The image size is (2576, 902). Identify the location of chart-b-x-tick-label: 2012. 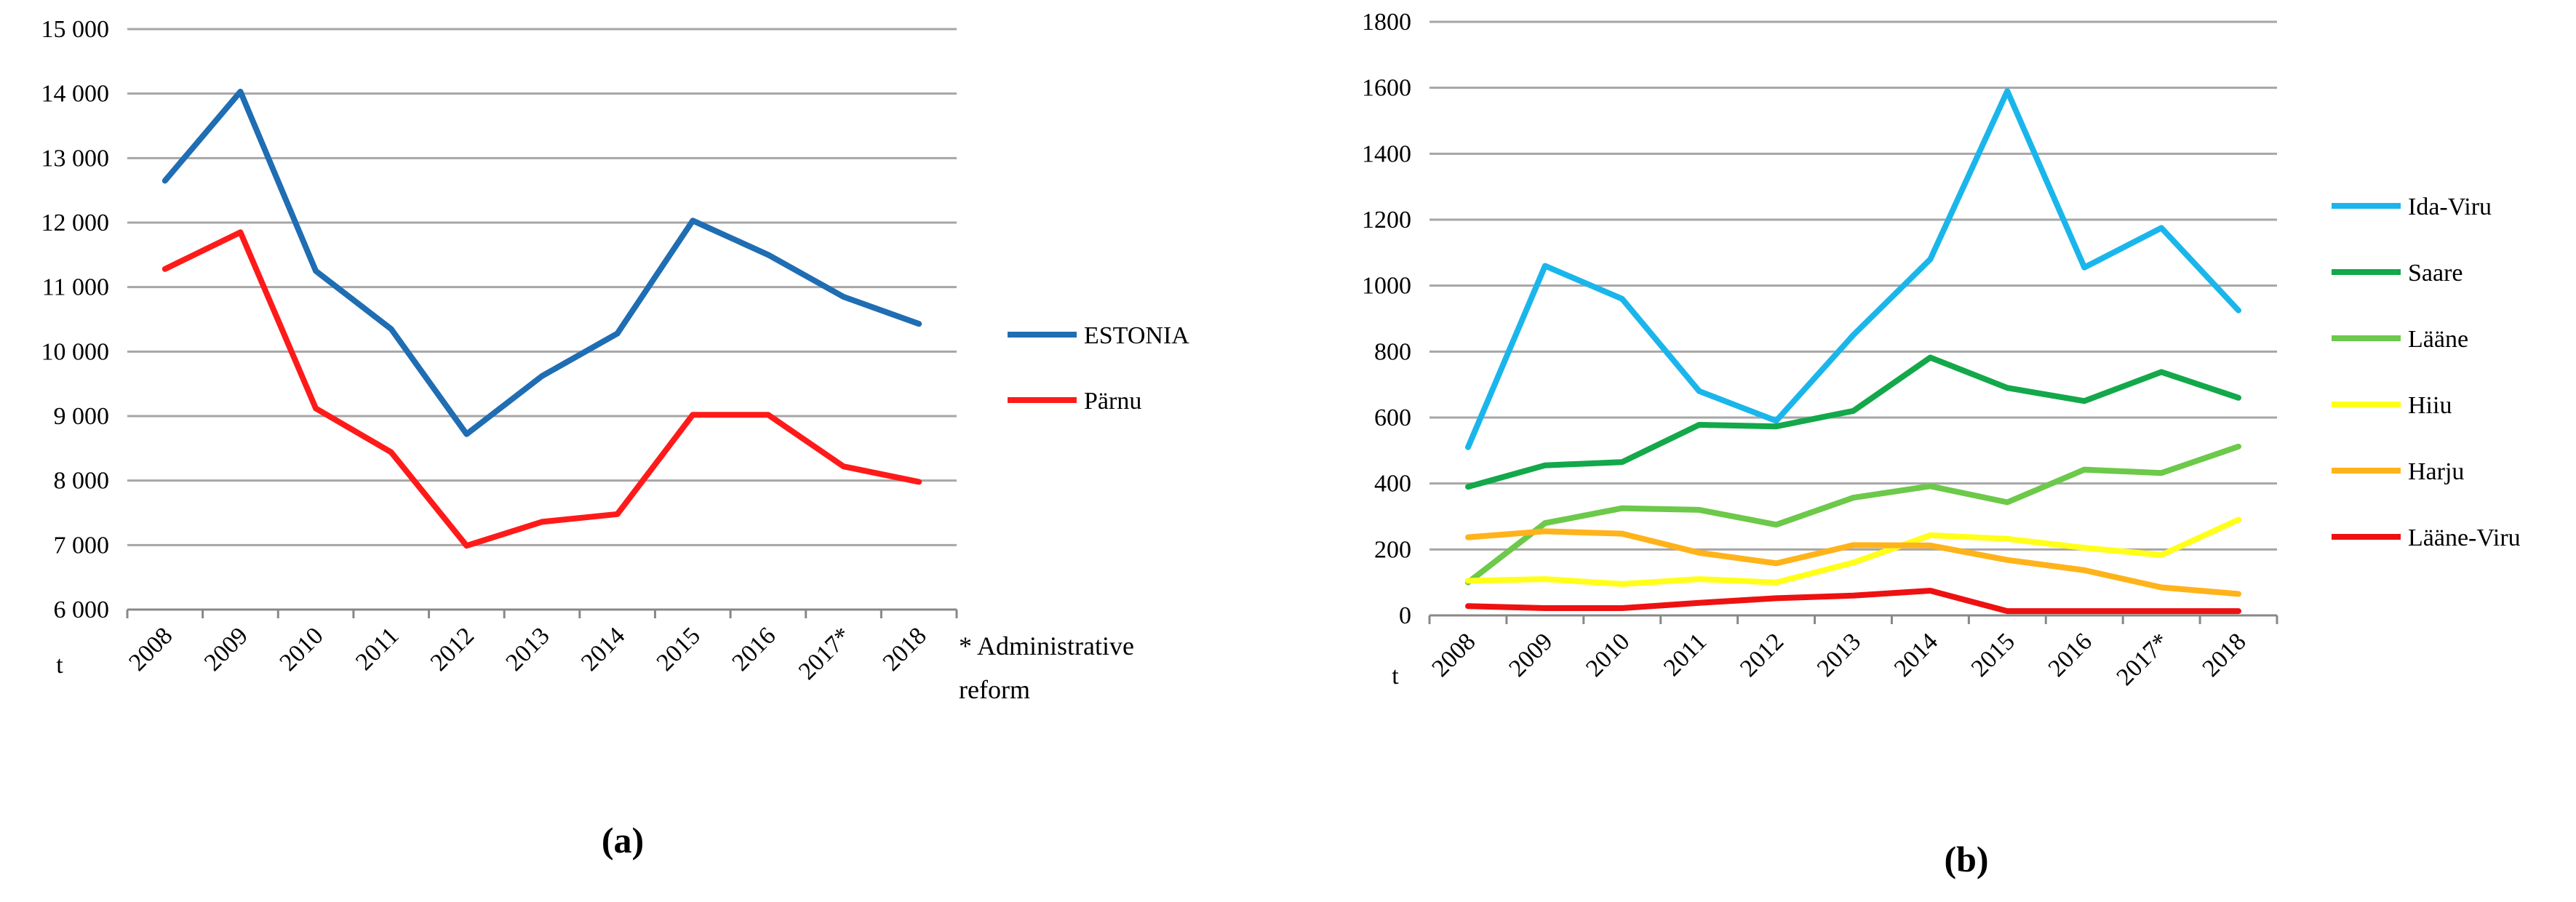
(1762, 655).